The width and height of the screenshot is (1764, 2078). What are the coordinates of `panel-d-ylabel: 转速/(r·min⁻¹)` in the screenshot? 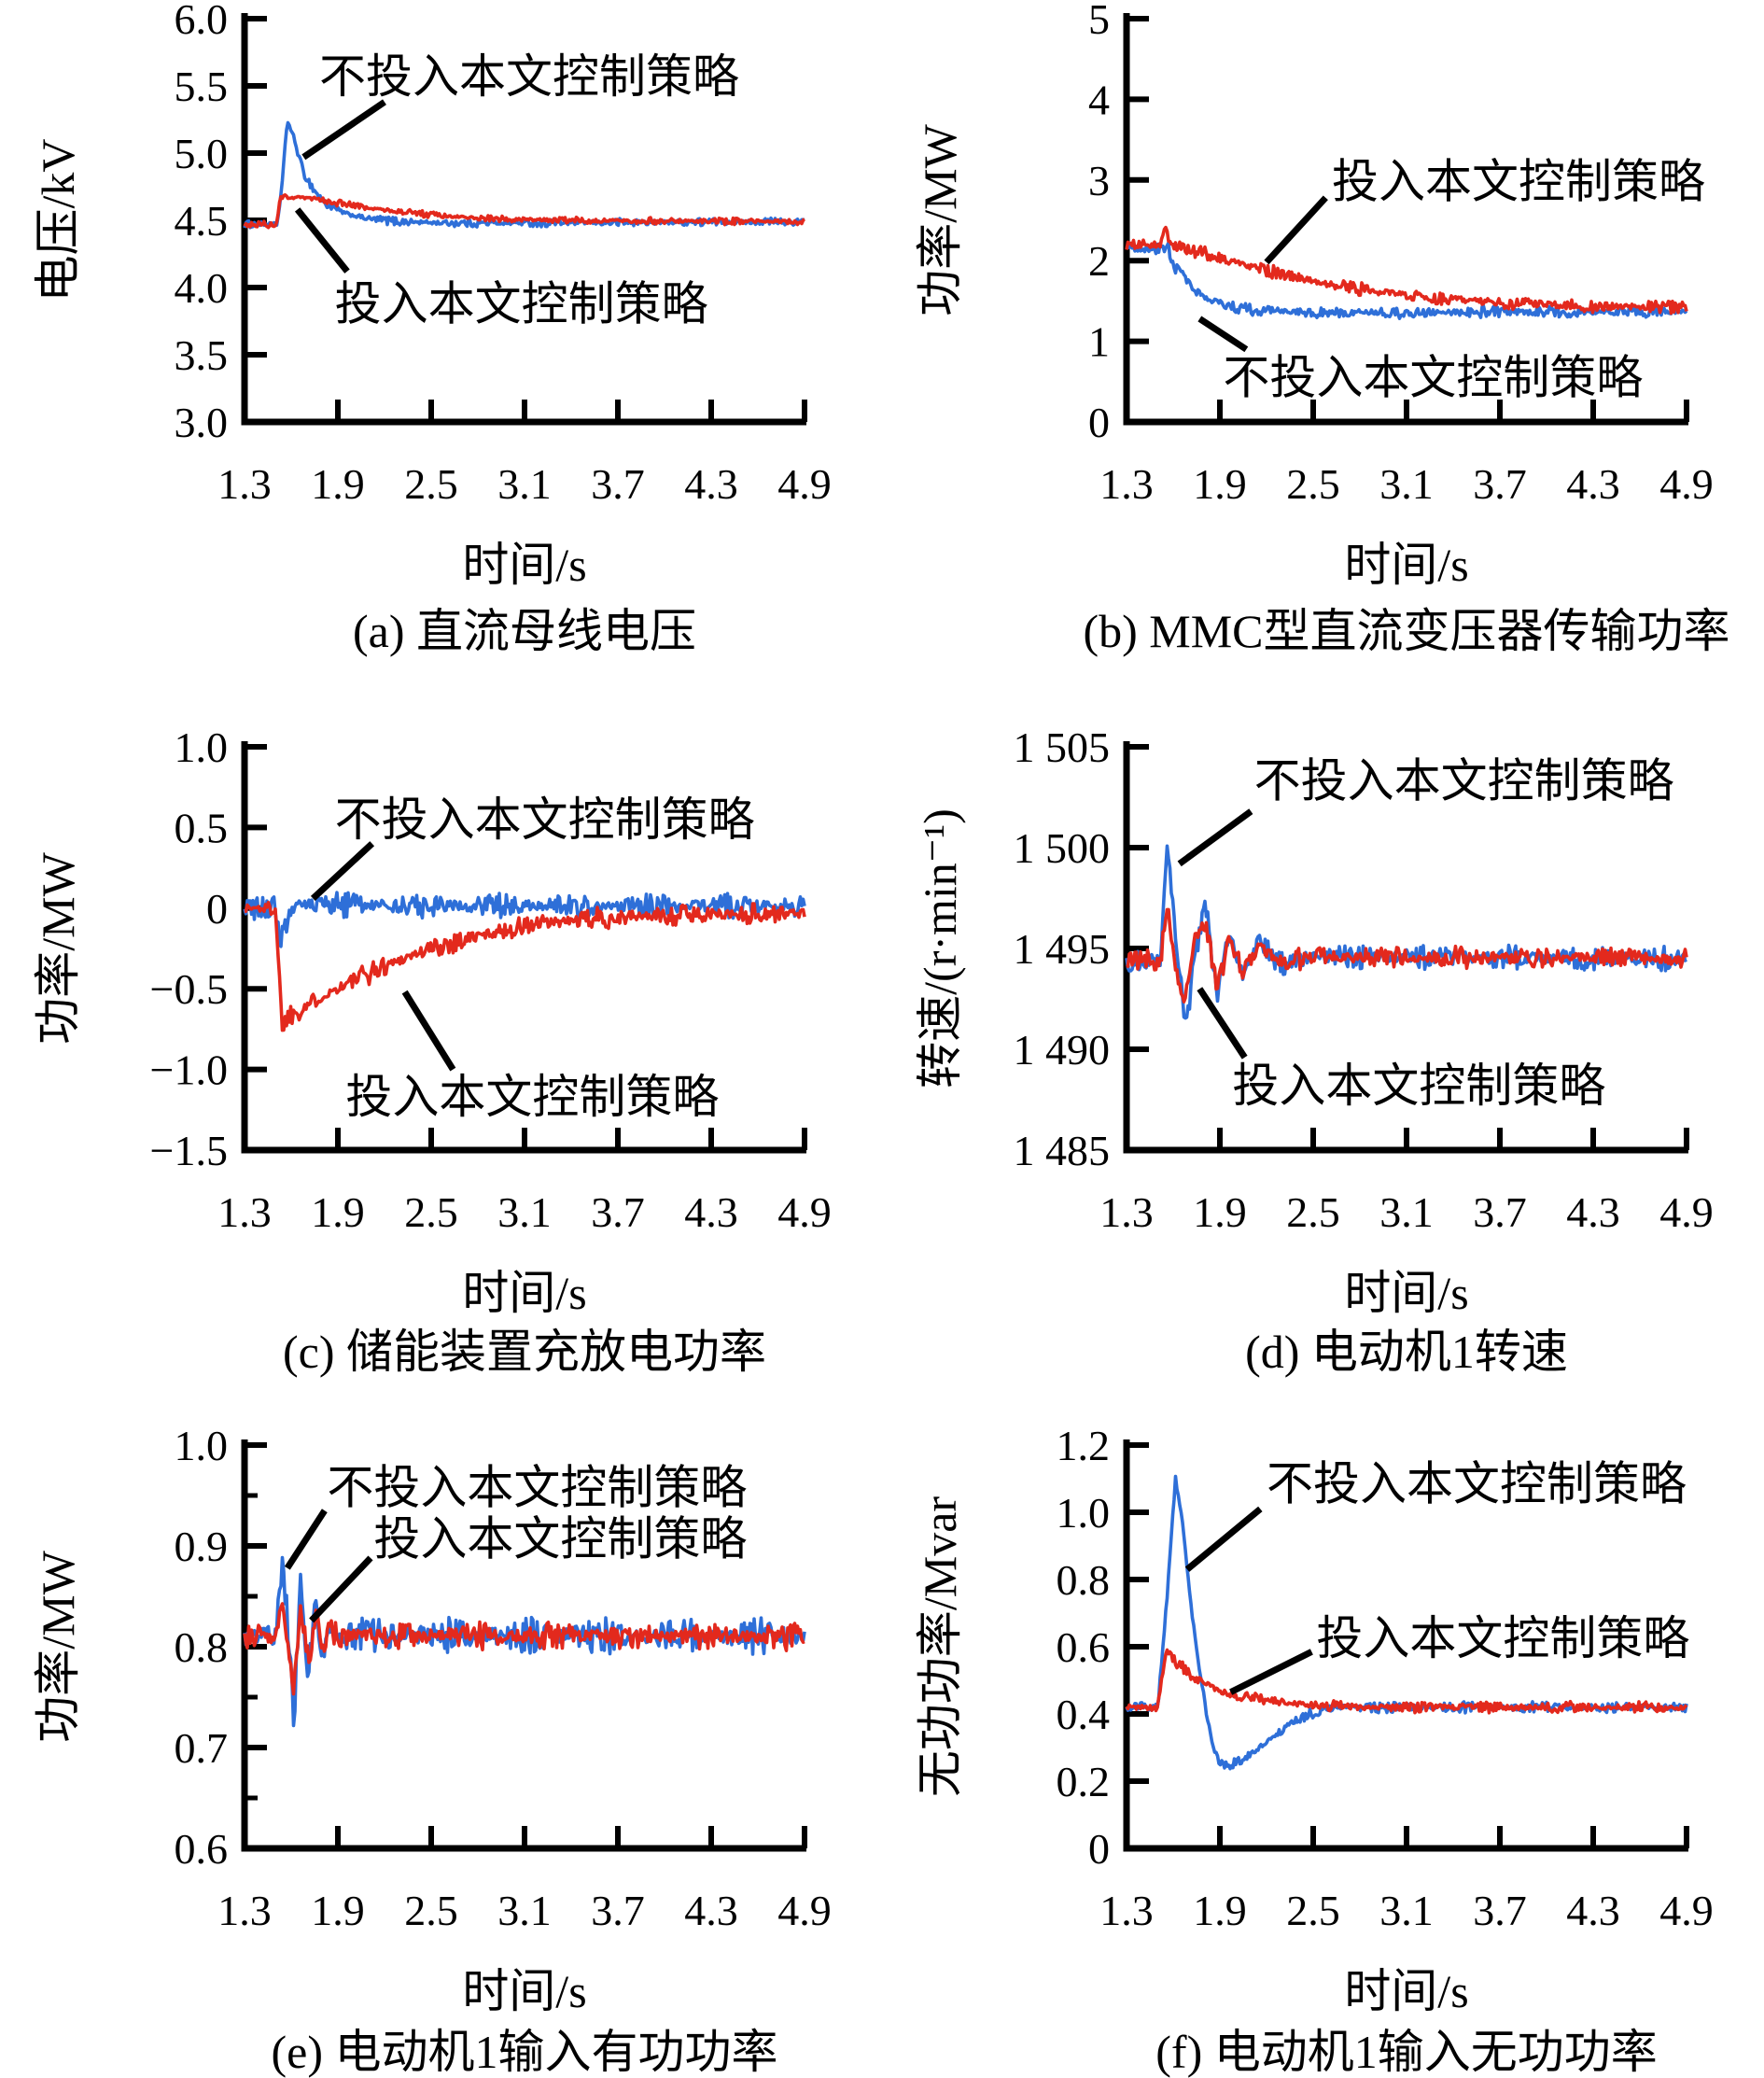 It's located at (940, 948).